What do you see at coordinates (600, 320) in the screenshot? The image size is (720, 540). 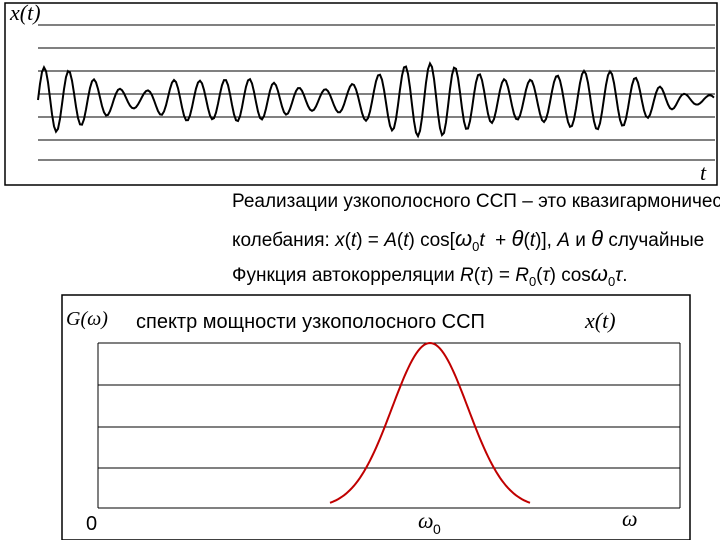 I see `title-symbol: x(t)` at bounding box center [600, 320].